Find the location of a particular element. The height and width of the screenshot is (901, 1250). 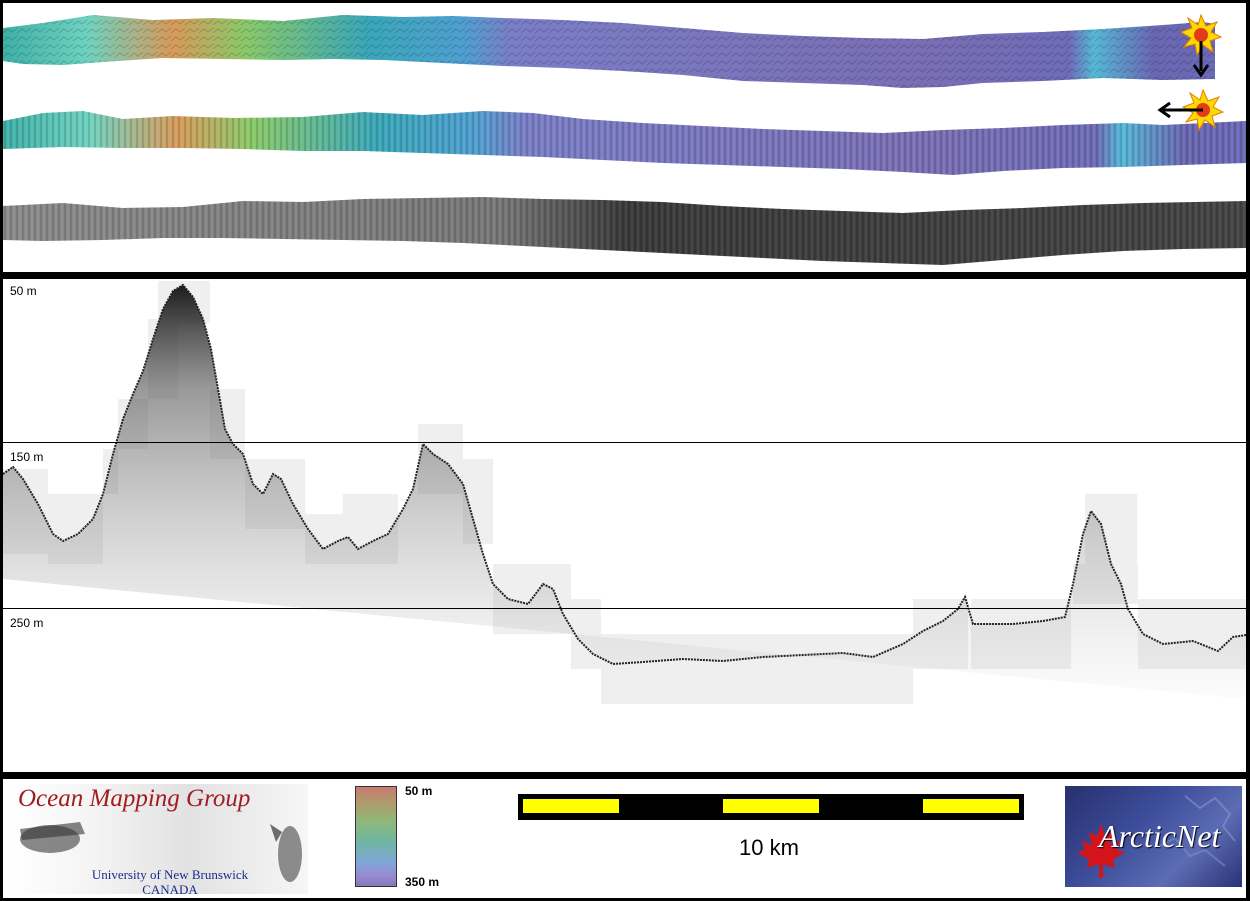

colorbar-bottom-label: 350 m is located at coordinates (422, 882).